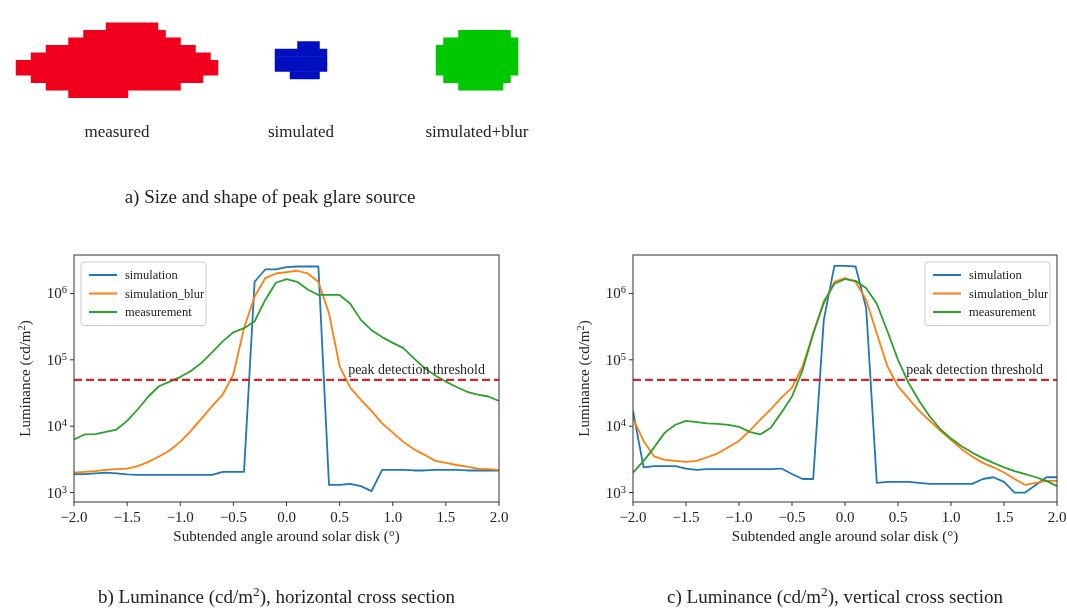  Describe the element at coordinates (477, 131) in the screenshot. I see `text: simulated+blur` at that location.